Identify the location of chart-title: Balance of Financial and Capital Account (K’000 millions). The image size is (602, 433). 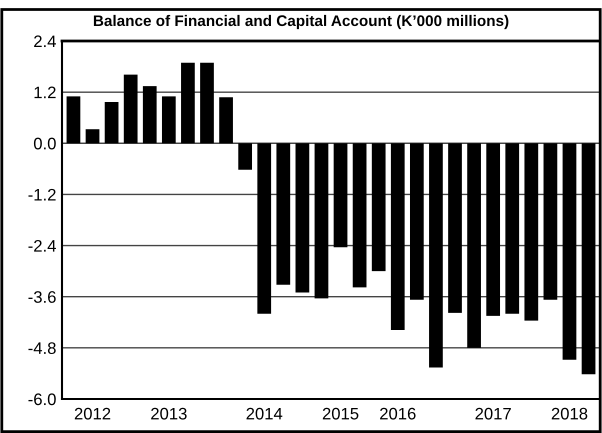
(301, 22).